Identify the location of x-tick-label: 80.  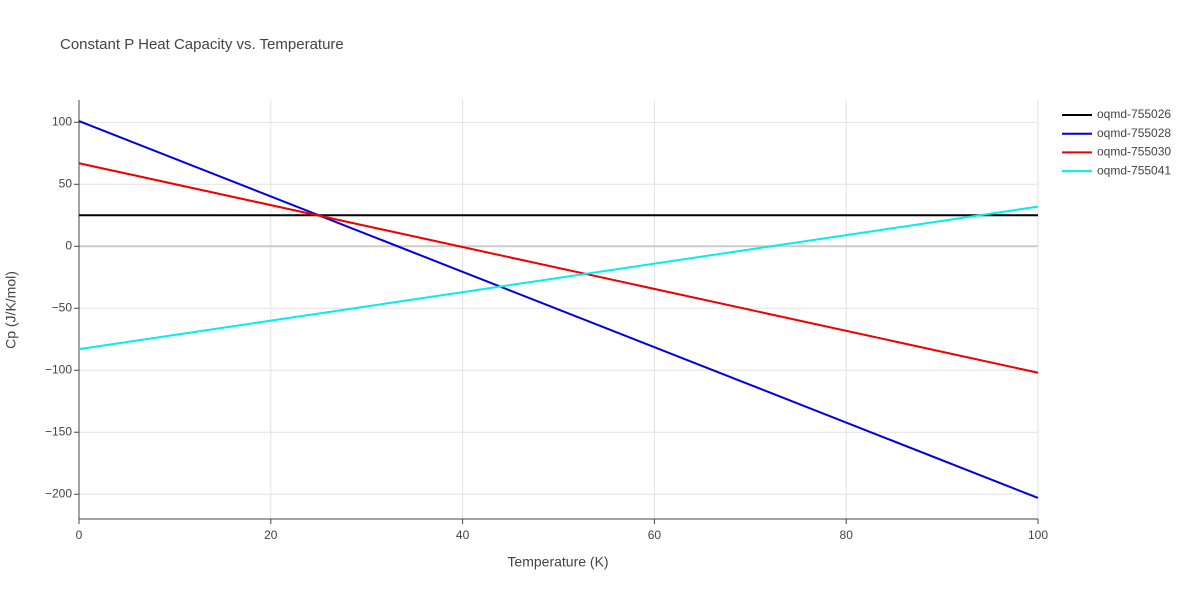
(847, 535).